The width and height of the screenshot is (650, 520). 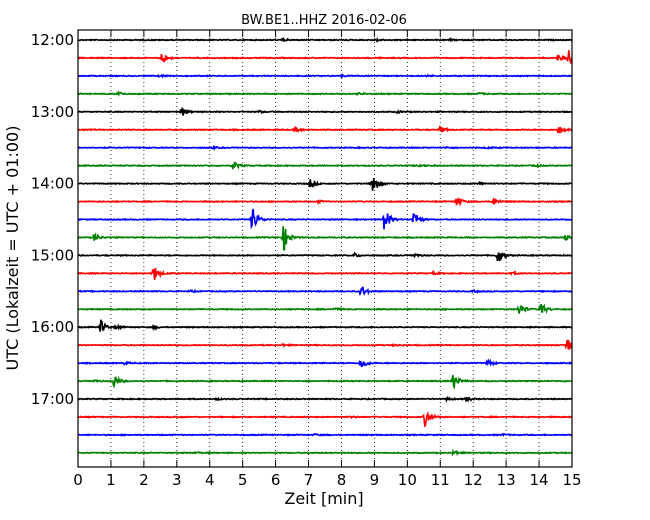 I want to click on x-tick-label: 13, so click(x=506, y=480).